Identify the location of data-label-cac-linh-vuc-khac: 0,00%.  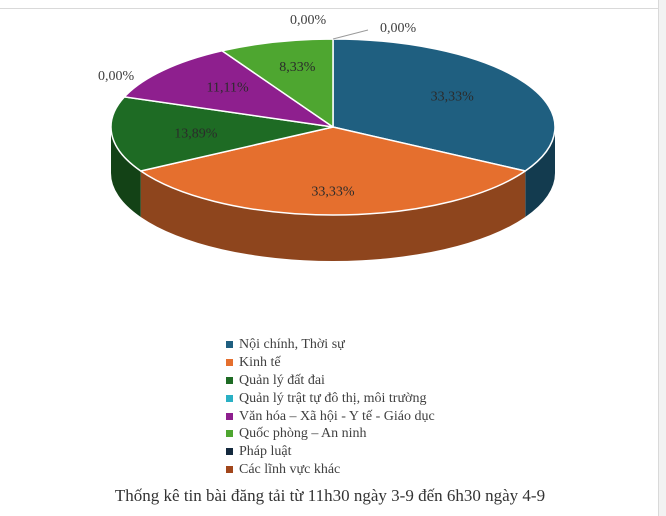
(398, 28).